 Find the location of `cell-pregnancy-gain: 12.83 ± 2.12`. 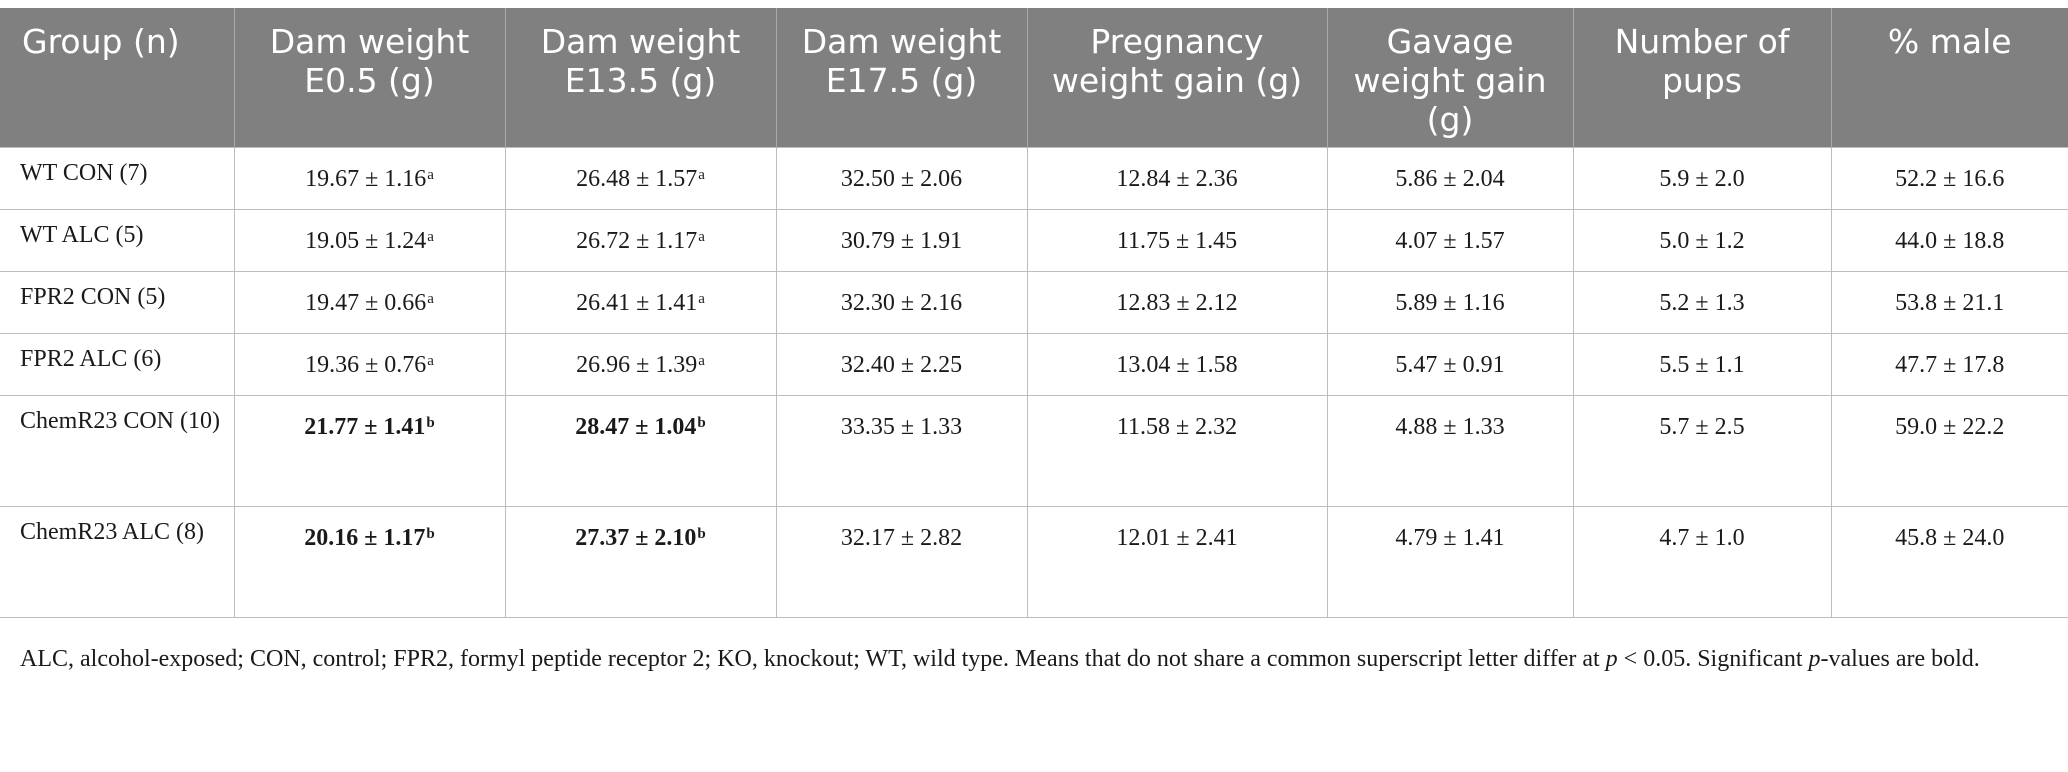

cell-pregnancy-gain: 12.83 ± 2.12 is located at coordinates (1176, 302).